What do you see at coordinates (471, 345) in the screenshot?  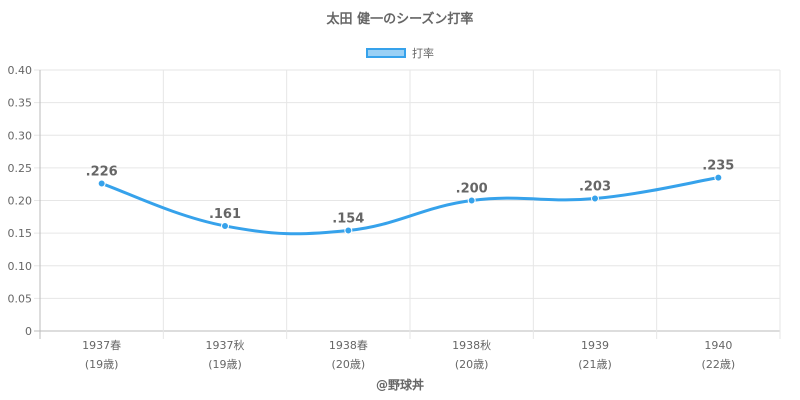 I see `x-tick-label: 1938秋` at bounding box center [471, 345].